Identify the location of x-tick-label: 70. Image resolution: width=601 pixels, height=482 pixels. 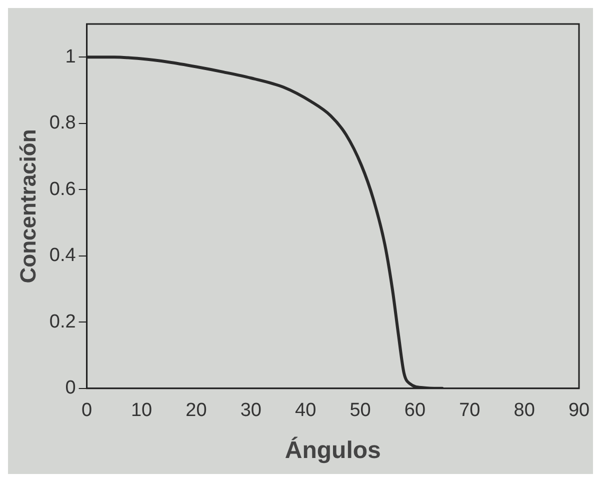
(469, 411).